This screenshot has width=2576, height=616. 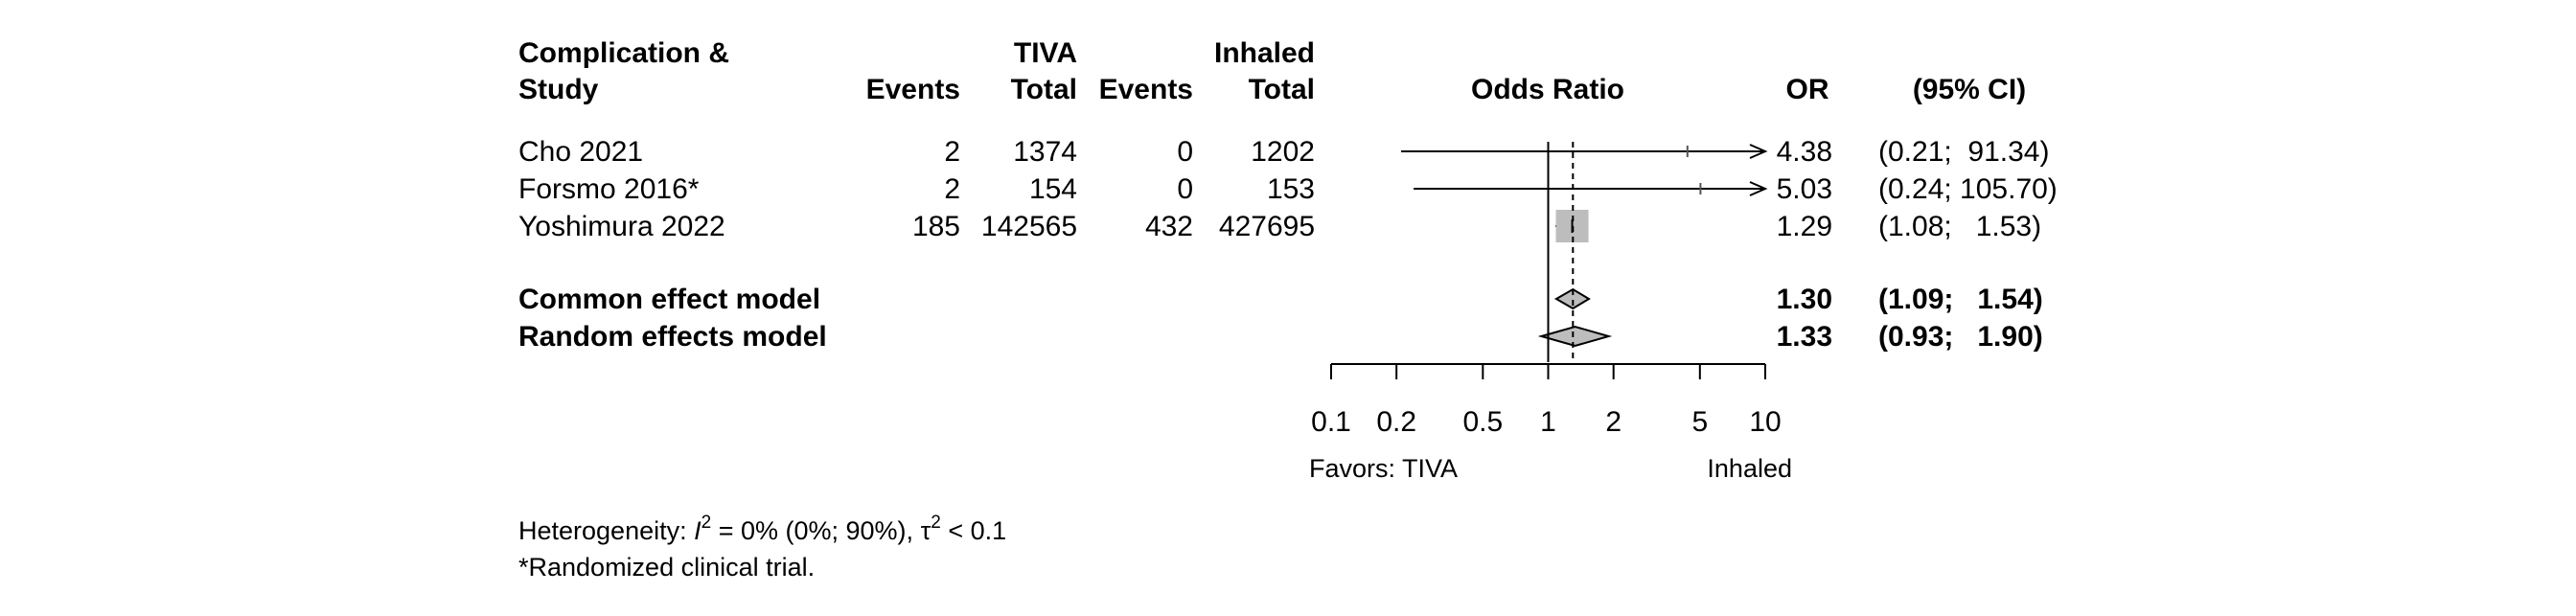 I want to click on or-value-cell: 1.29, so click(x=1805, y=226).